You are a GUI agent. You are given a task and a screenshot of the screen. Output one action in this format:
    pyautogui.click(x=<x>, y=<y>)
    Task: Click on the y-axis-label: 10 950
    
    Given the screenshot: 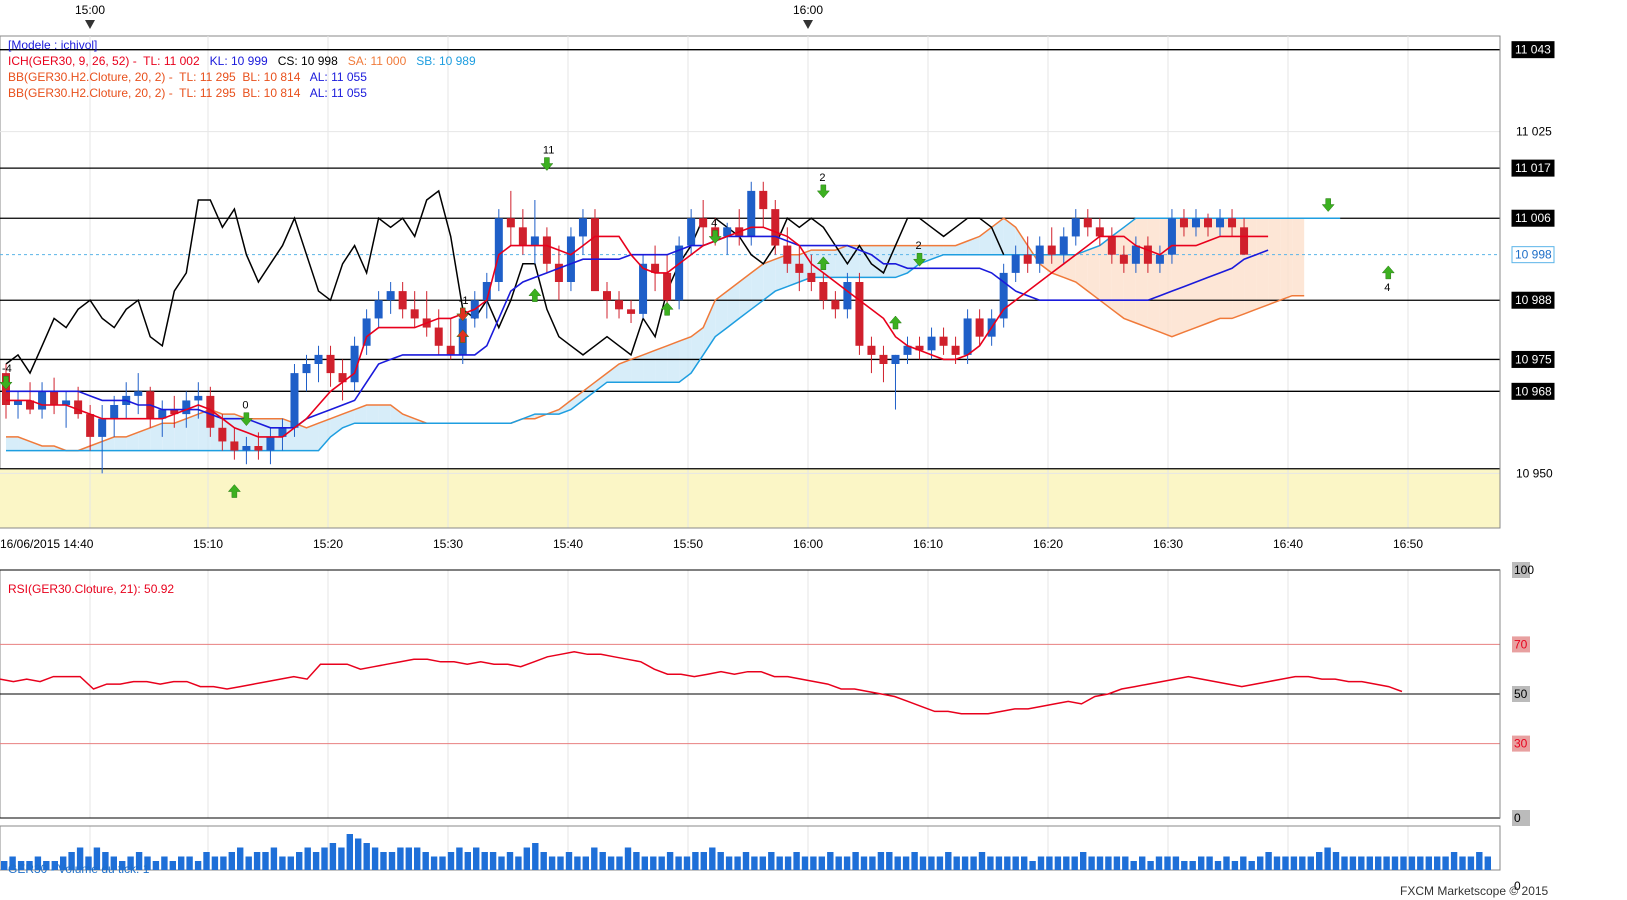 What is the action you would take?
    pyautogui.click(x=1534, y=473)
    